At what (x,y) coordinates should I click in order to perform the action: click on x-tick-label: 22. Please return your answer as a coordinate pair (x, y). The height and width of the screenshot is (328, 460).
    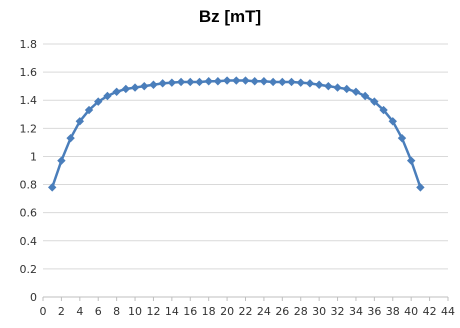
    Looking at the image, I should click on (246, 311).